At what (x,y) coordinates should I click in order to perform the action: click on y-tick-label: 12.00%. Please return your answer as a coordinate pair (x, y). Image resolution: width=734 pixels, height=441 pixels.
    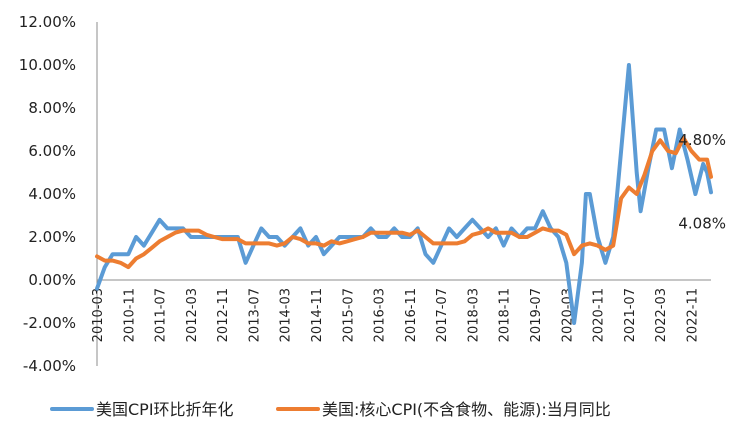
    Looking at the image, I should click on (47, 22).